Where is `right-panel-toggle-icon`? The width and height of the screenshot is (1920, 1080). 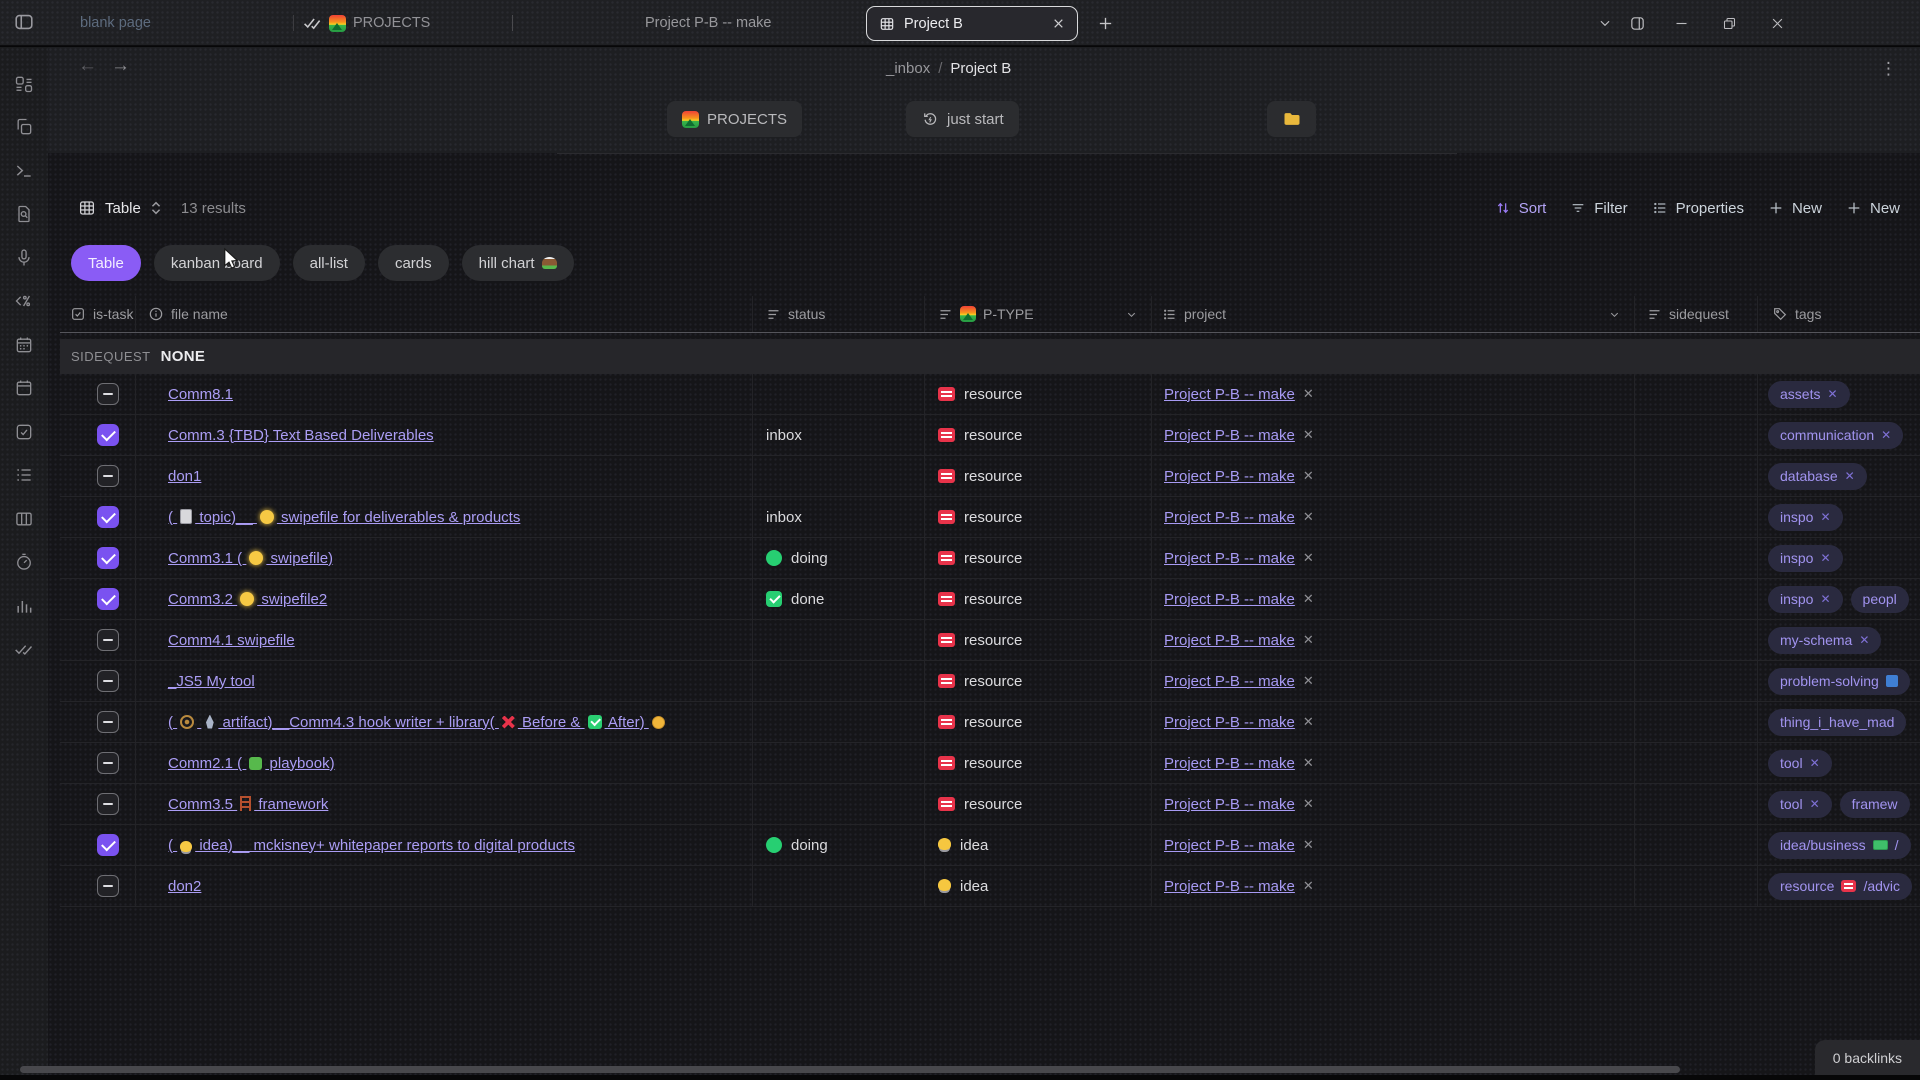 right-panel-toggle-icon is located at coordinates (1637, 23).